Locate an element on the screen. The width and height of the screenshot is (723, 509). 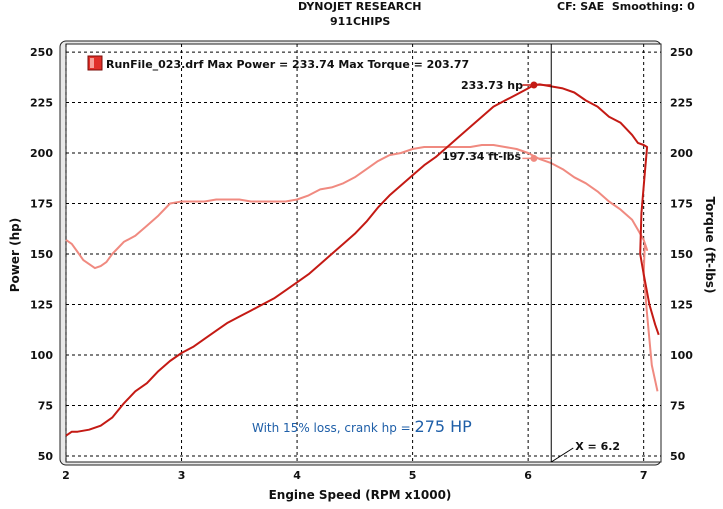
y-tick-label-left: 175 is located at coordinates (41, 204).